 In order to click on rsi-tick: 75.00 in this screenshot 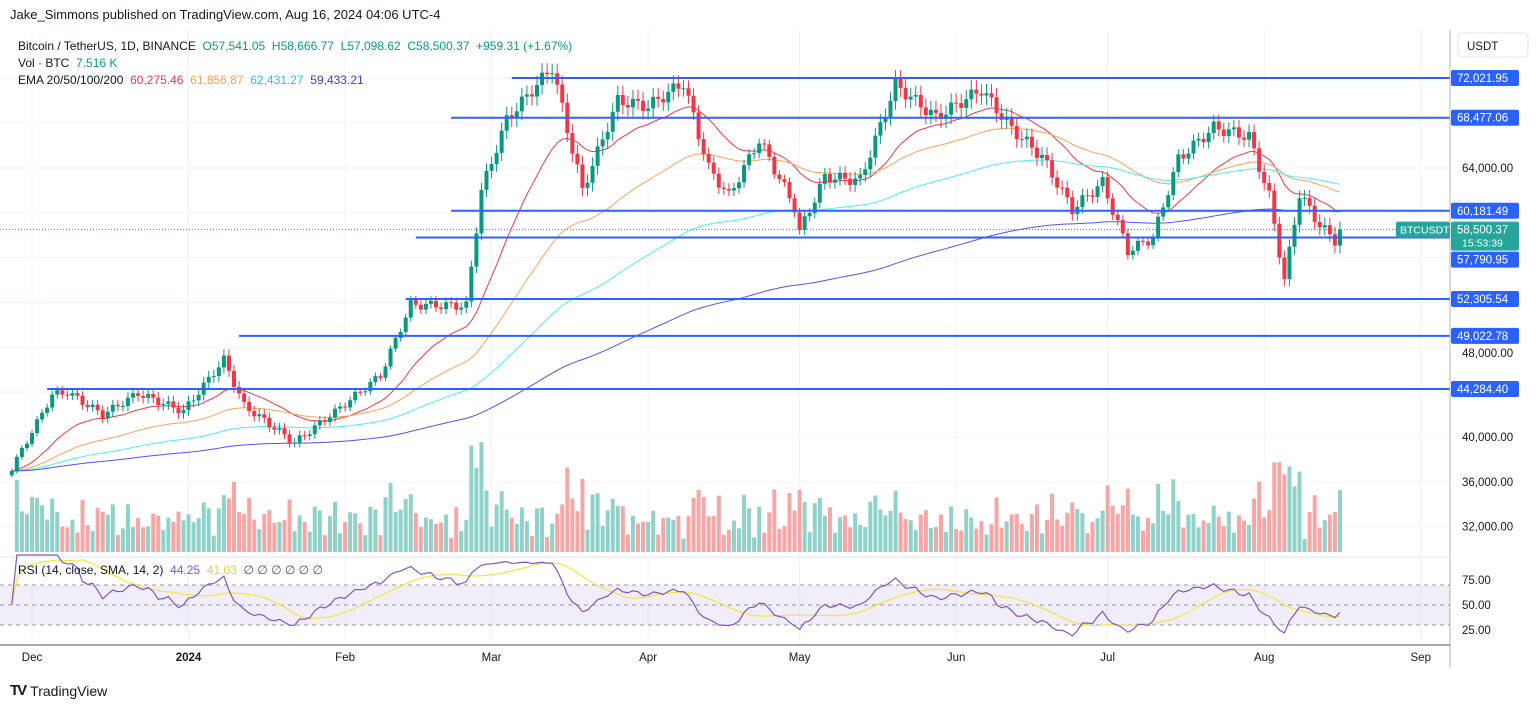, I will do `click(1476, 581)`.